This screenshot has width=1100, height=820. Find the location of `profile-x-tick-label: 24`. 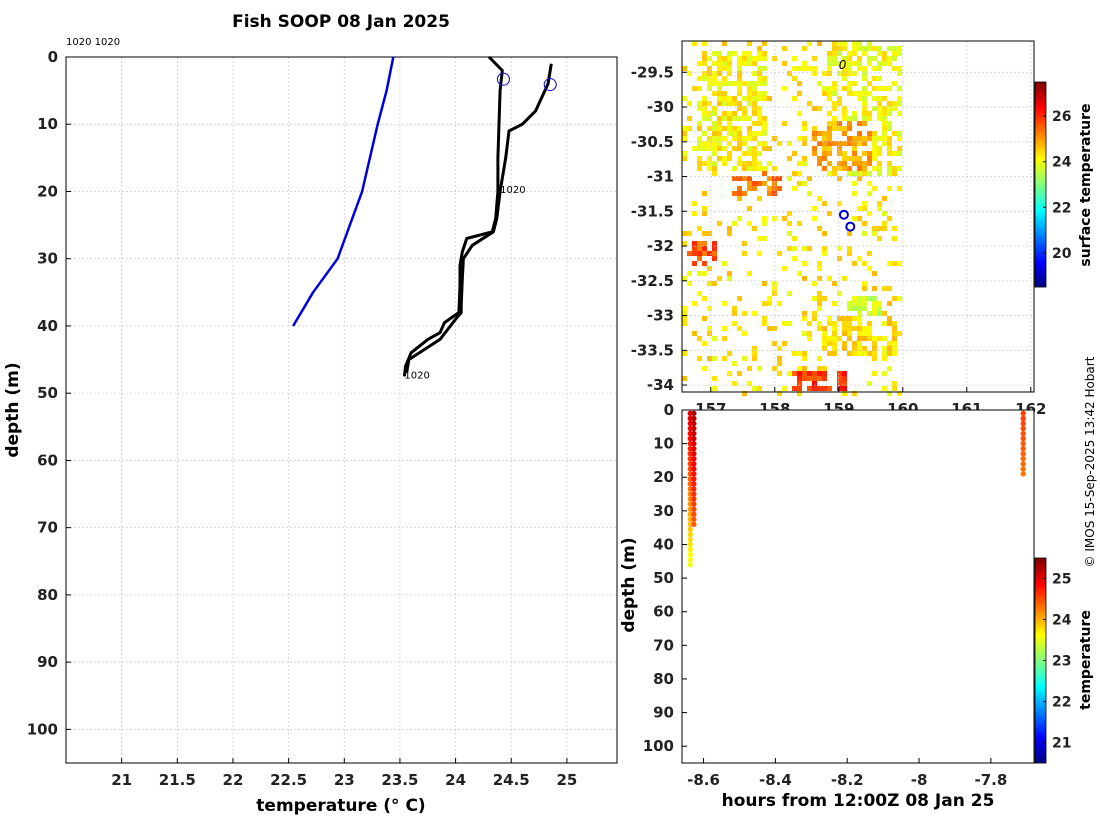

profile-x-tick-label: 24 is located at coordinates (455, 780).